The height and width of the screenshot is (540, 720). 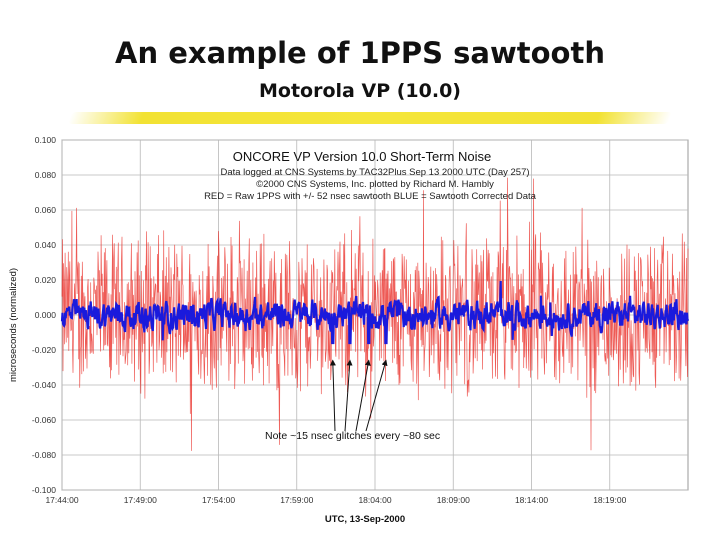 What do you see at coordinates (44, 455) in the screenshot?
I see `y-tick-label: -0.080` at bounding box center [44, 455].